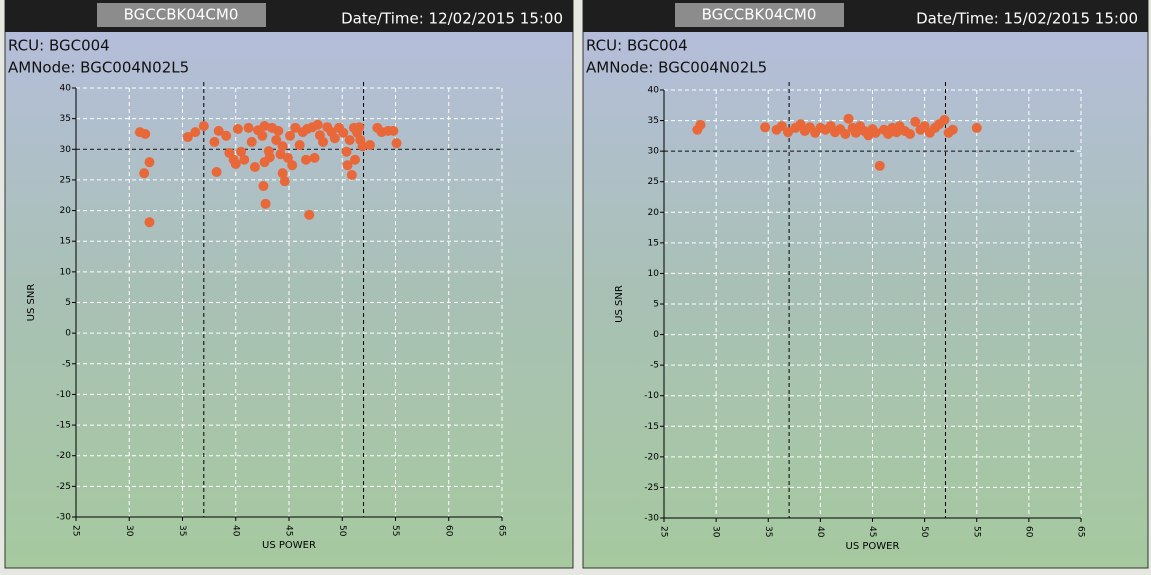  Describe the element at coordinates (873, 546) in the screenshot. I see `x-axis-label: US POWER` at that location.